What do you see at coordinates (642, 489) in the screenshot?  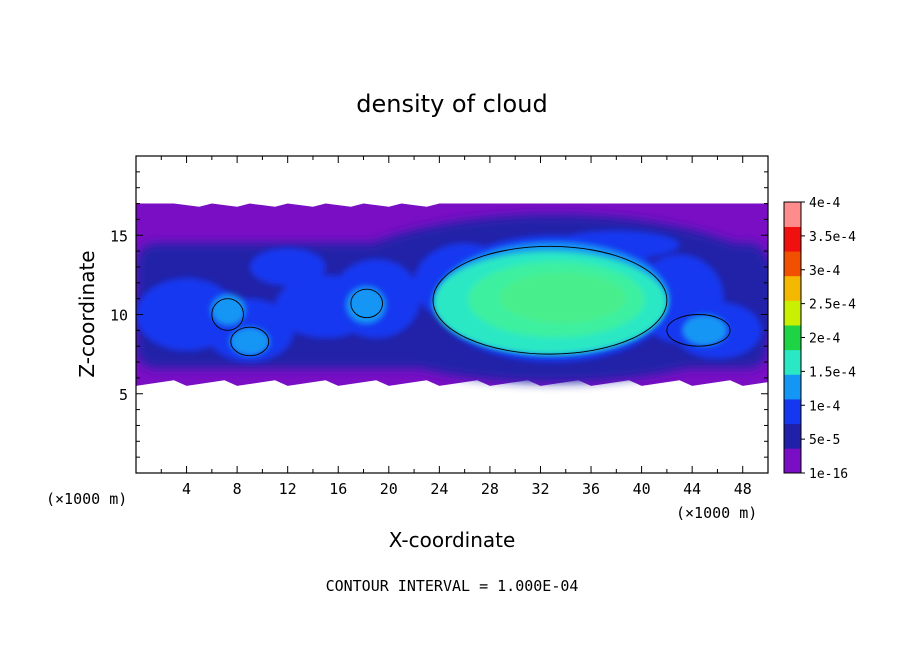 I see `x-tick-label: 40` at bounding box center [642, 489].